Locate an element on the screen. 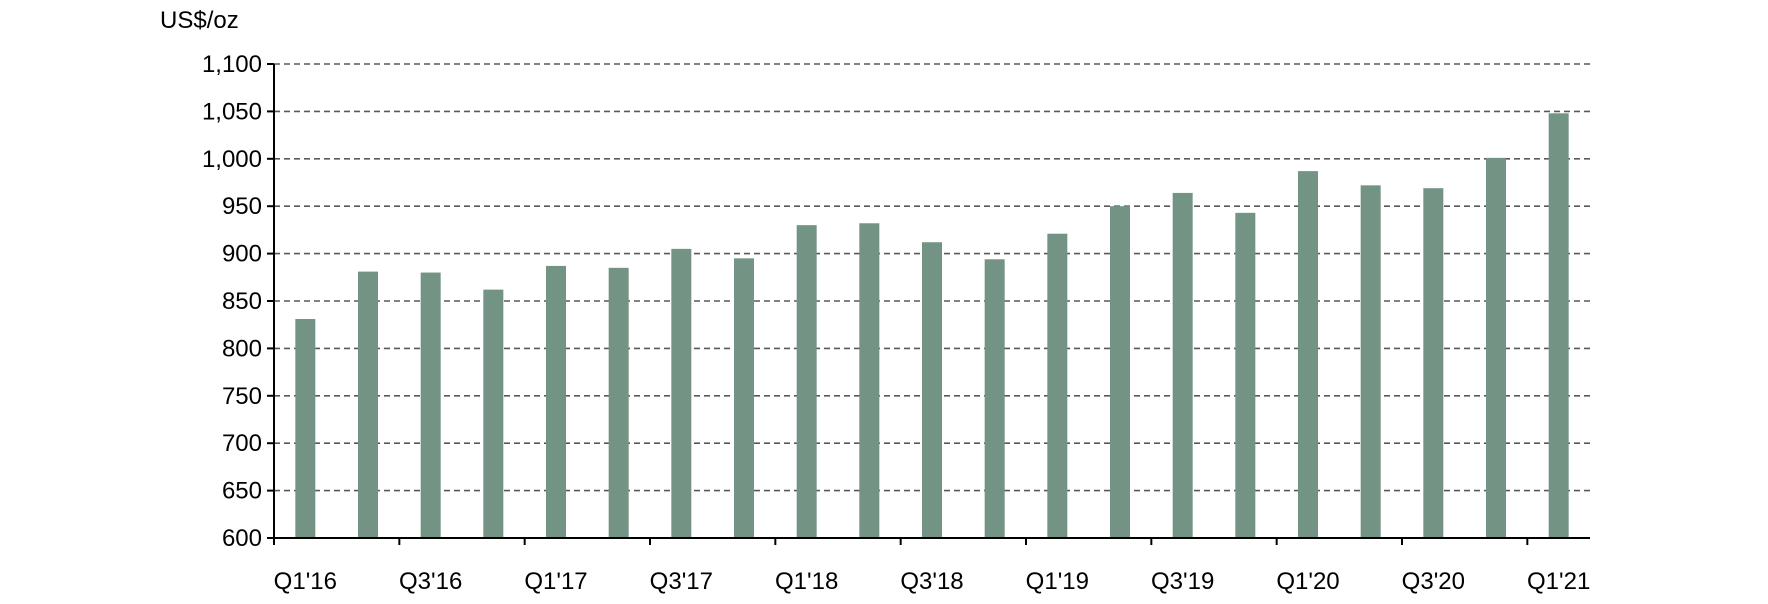  y-tick-label: 900 is located at coordinates (242, 254).